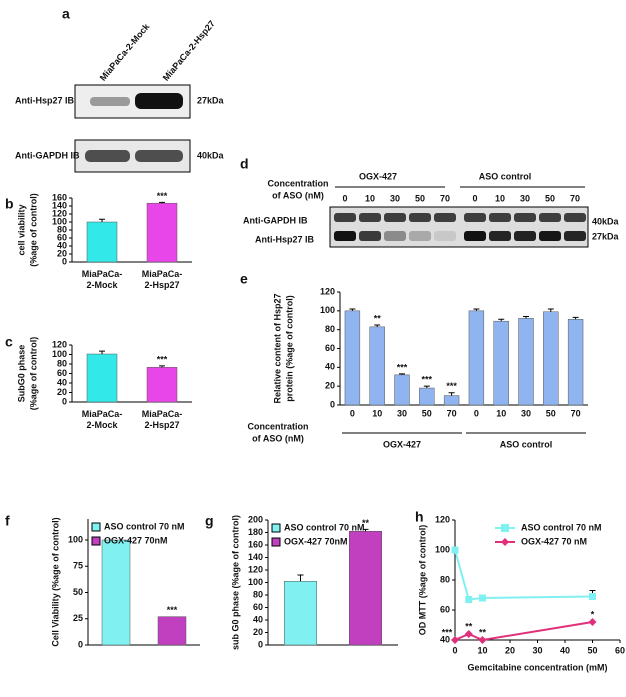  Describe the element at coordinates (452, 413) in the screenshot. I see `x-tick-label: 70` at that location.